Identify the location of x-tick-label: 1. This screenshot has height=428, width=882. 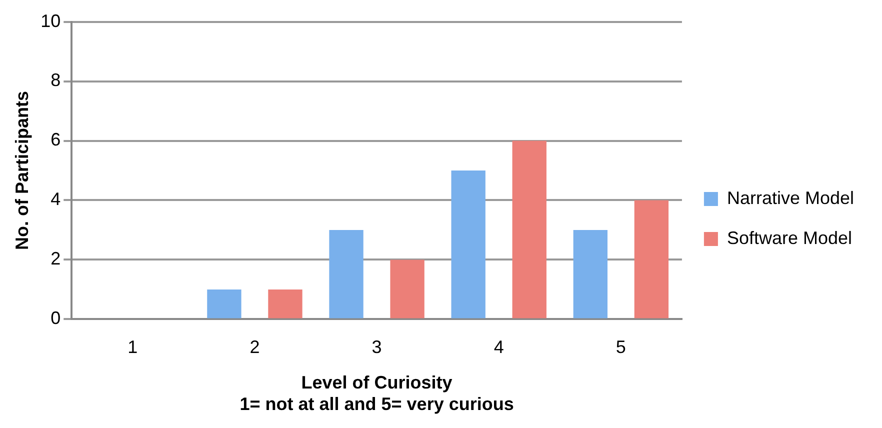
(133, 346).